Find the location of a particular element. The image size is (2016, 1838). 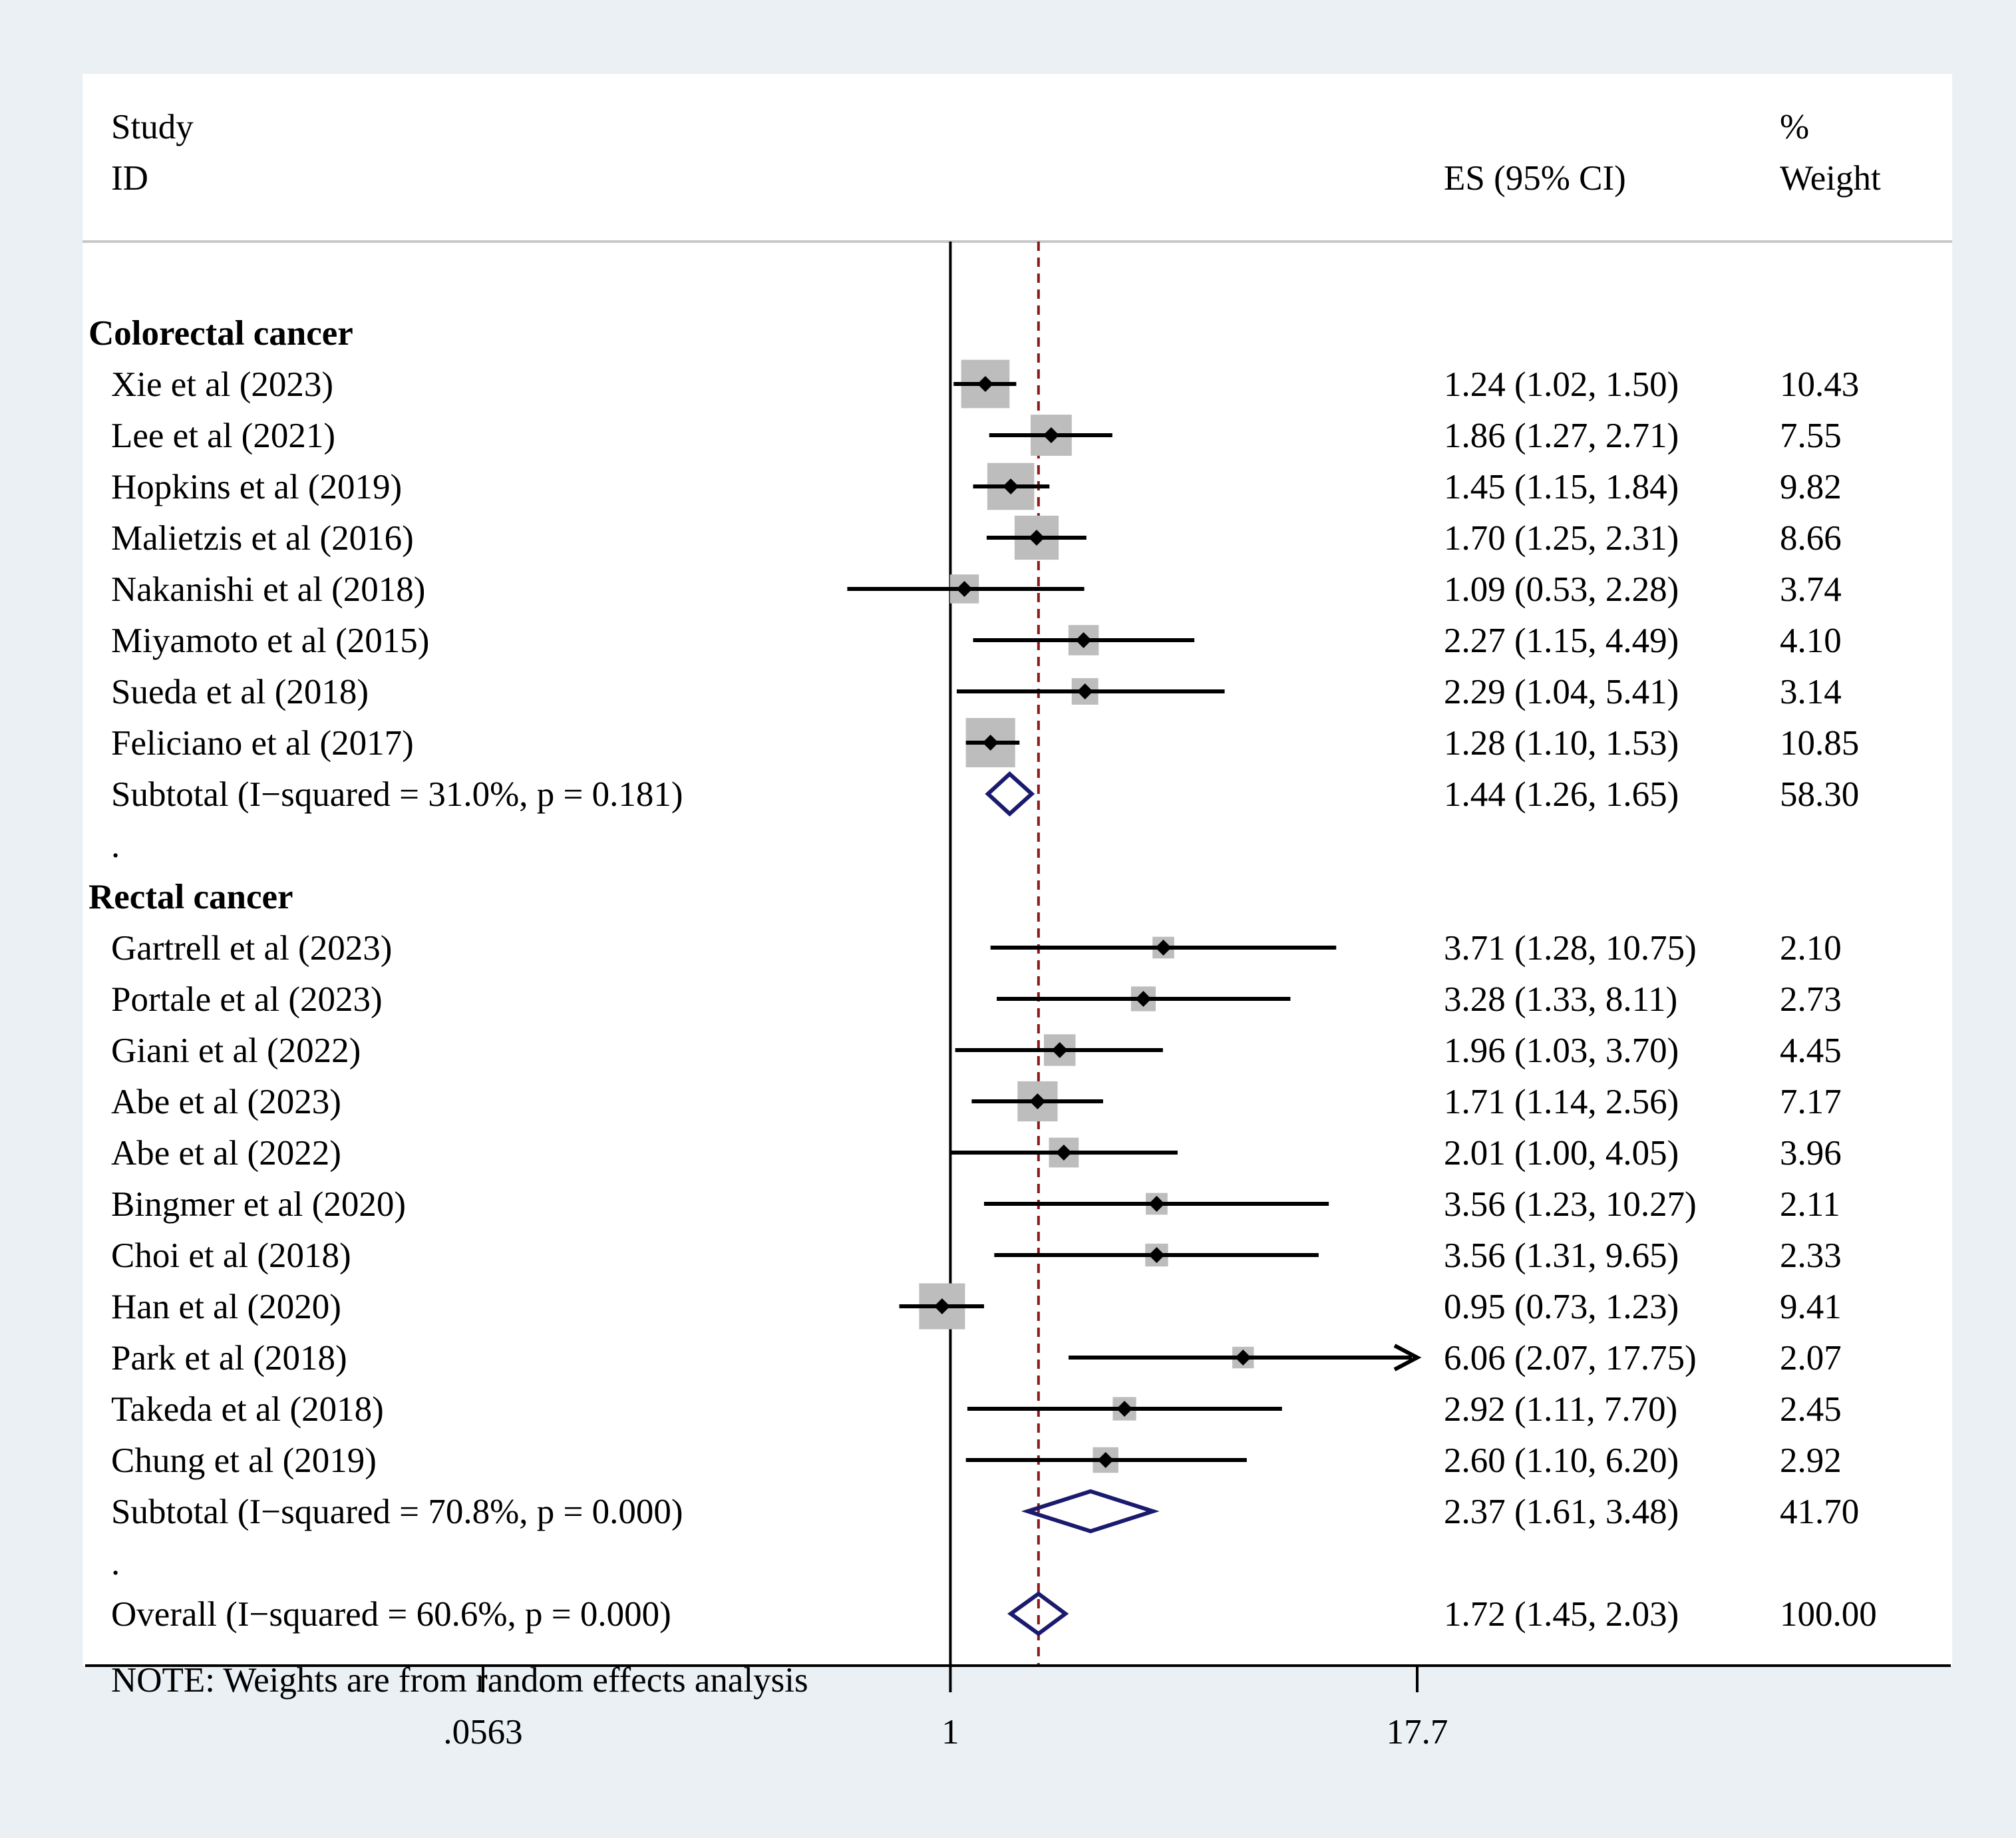

study-es-ci: 1.45 (1.15, 1.84) is located at coordinates (1562, 487).